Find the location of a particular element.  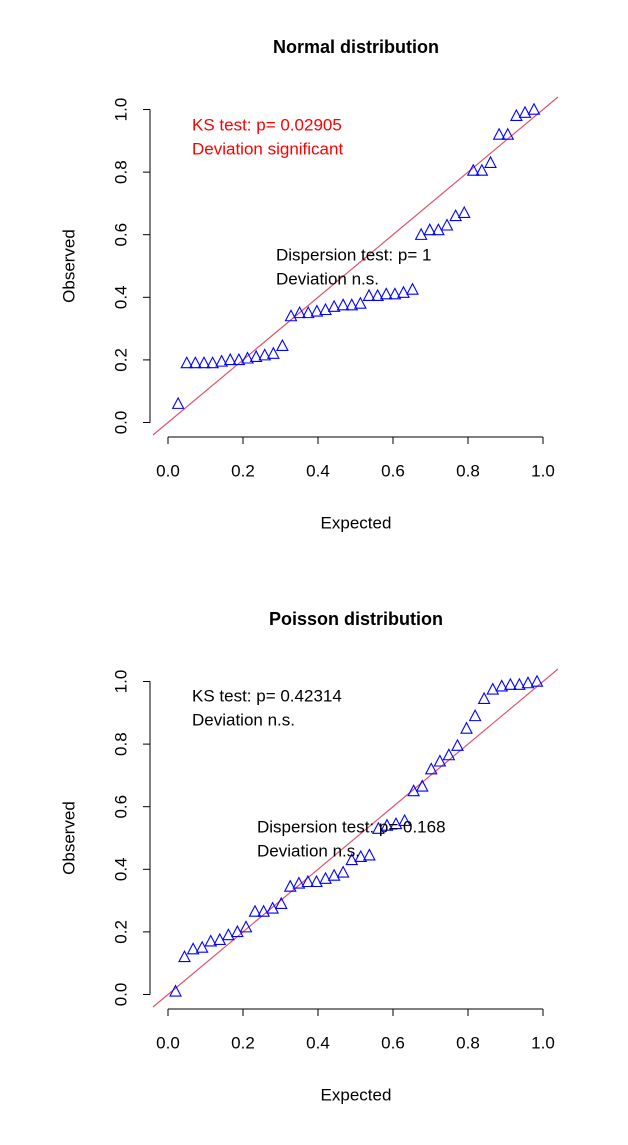

y-tick-label: 0.4 is located at coordinates (120, 297).